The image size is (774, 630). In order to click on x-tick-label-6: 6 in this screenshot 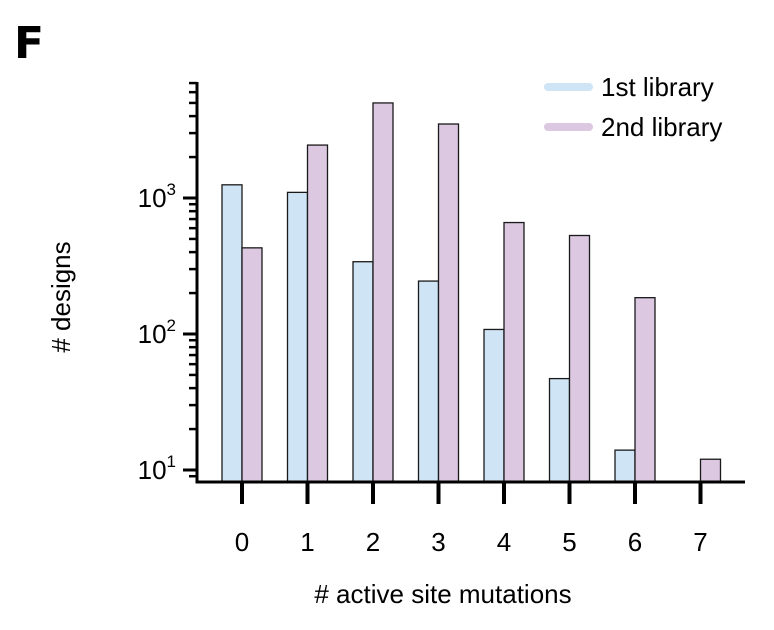, I will do `click(635, 542)`.